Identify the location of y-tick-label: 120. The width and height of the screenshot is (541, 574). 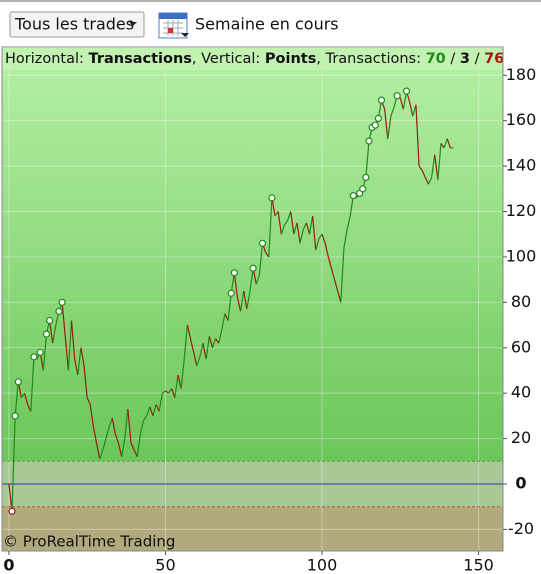
(521, 210).